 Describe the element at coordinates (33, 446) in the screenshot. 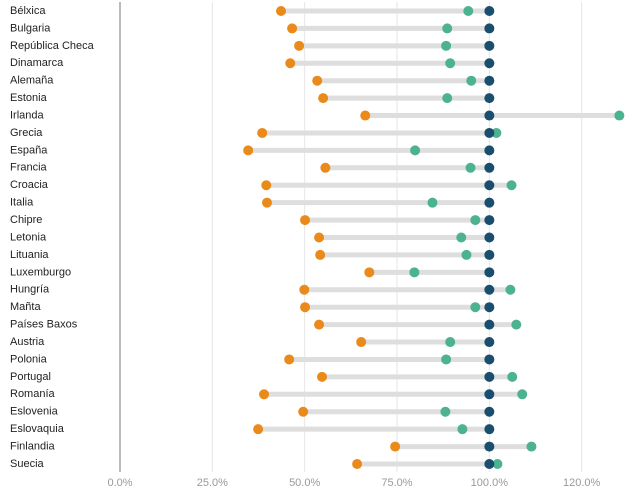

I see `y-tick-label: Finlandia` at that location.